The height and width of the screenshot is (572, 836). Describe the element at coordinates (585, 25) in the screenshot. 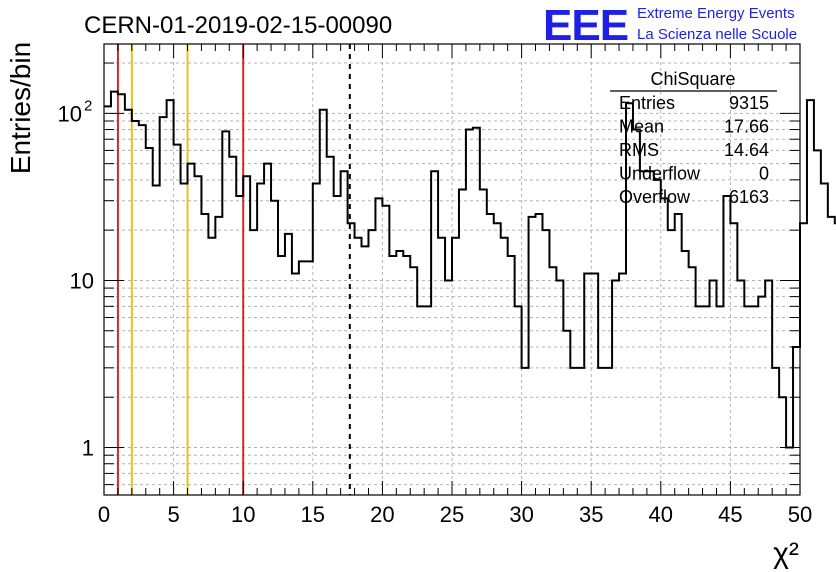

I see `eee-logo-text: EEE` at that location.